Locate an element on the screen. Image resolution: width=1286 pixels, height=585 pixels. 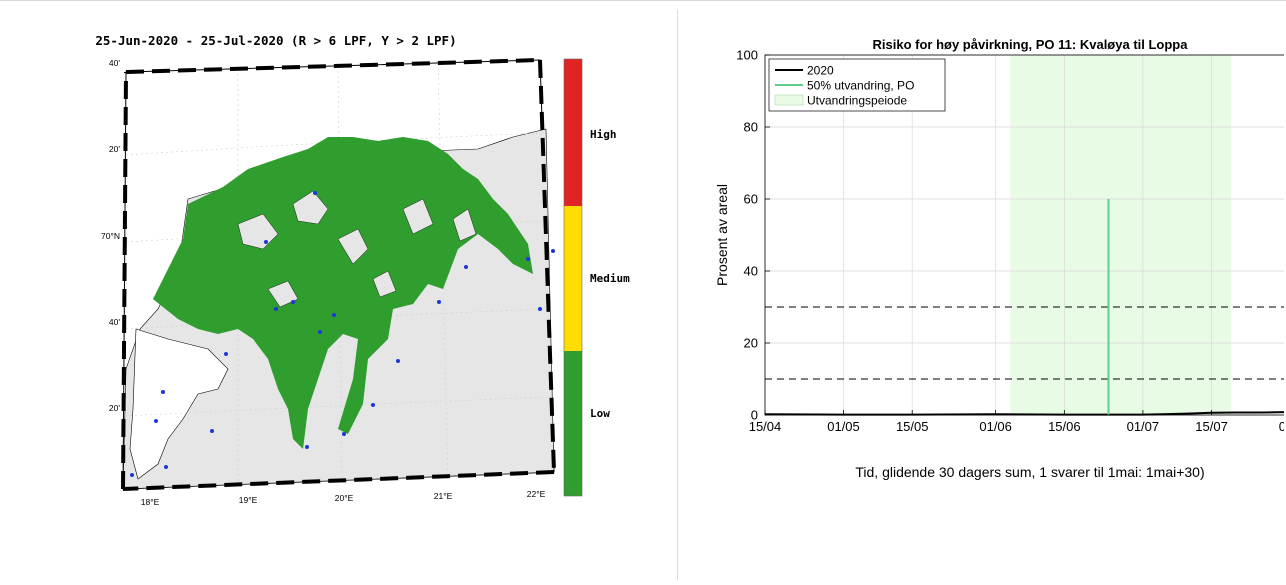
lon-label: 18°E is located at coordinates (150, 502).